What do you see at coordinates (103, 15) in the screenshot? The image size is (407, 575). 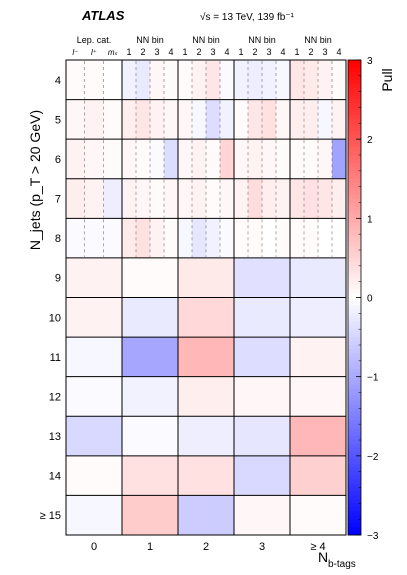 I see `atlas-label: ATLAS` at bounding box center [103, 15].